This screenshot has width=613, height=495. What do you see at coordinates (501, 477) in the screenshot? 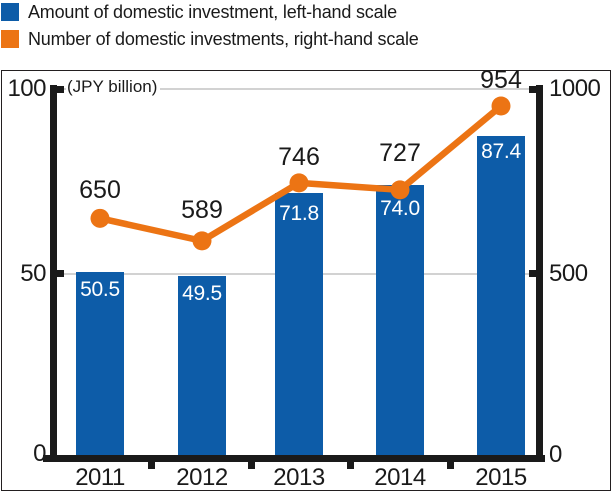
I see `x-axis-label: 2015` at bounding box center [501, 477].